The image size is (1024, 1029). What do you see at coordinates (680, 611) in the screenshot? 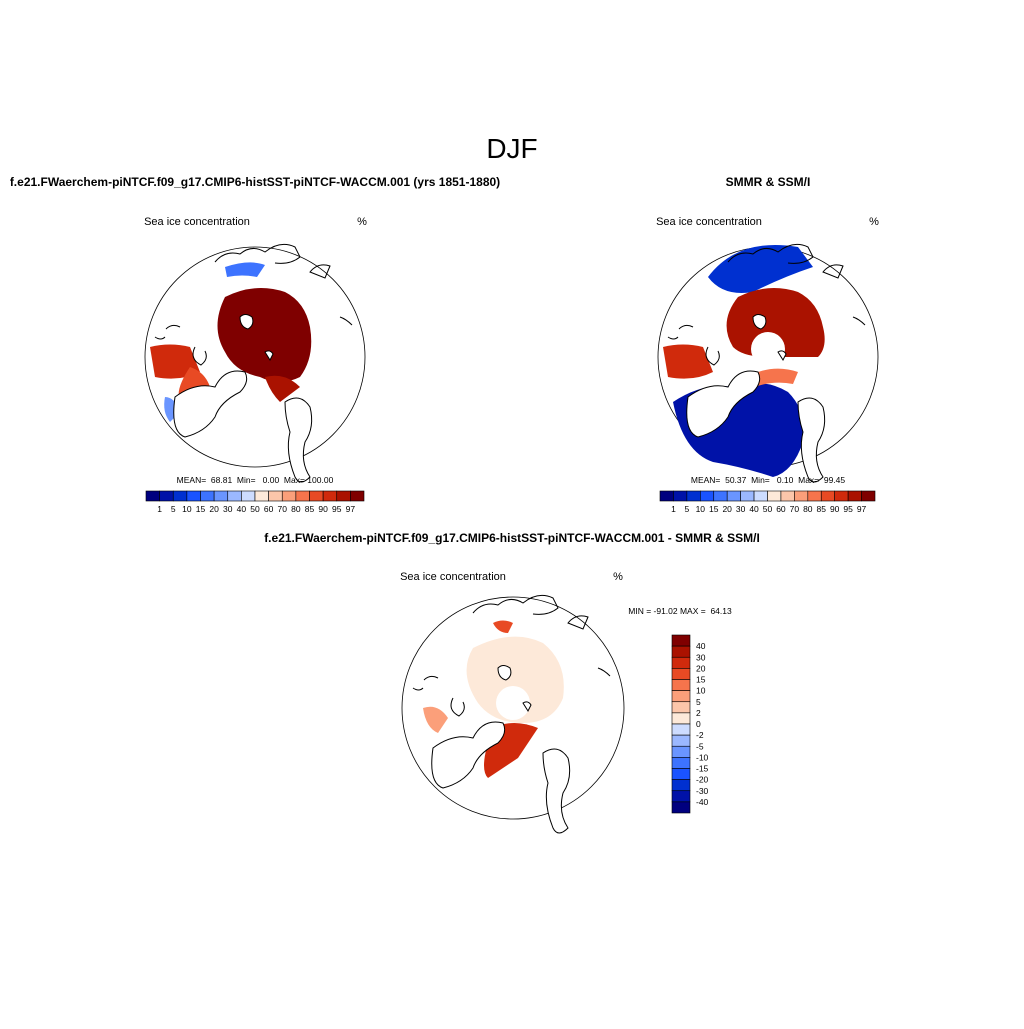
I see `stats-label: MIN = -91.02 MAX = 64.13` at bounding box center [680, 611].